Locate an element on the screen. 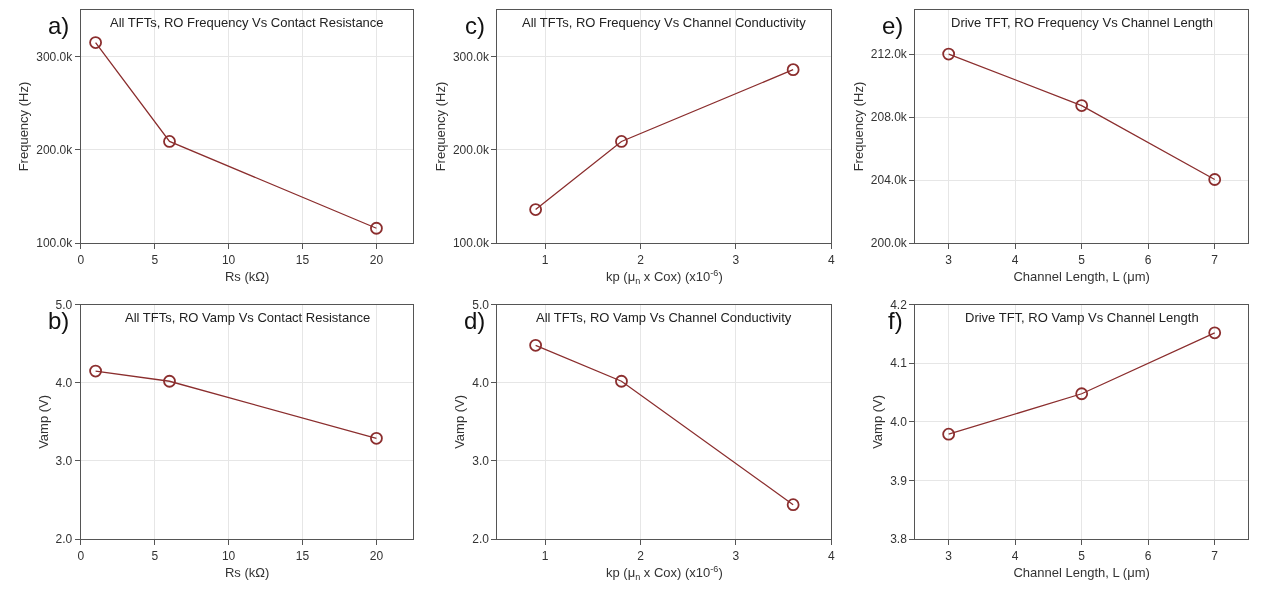  y-tick-label: 3.8 is located at coordinates (899, 539).